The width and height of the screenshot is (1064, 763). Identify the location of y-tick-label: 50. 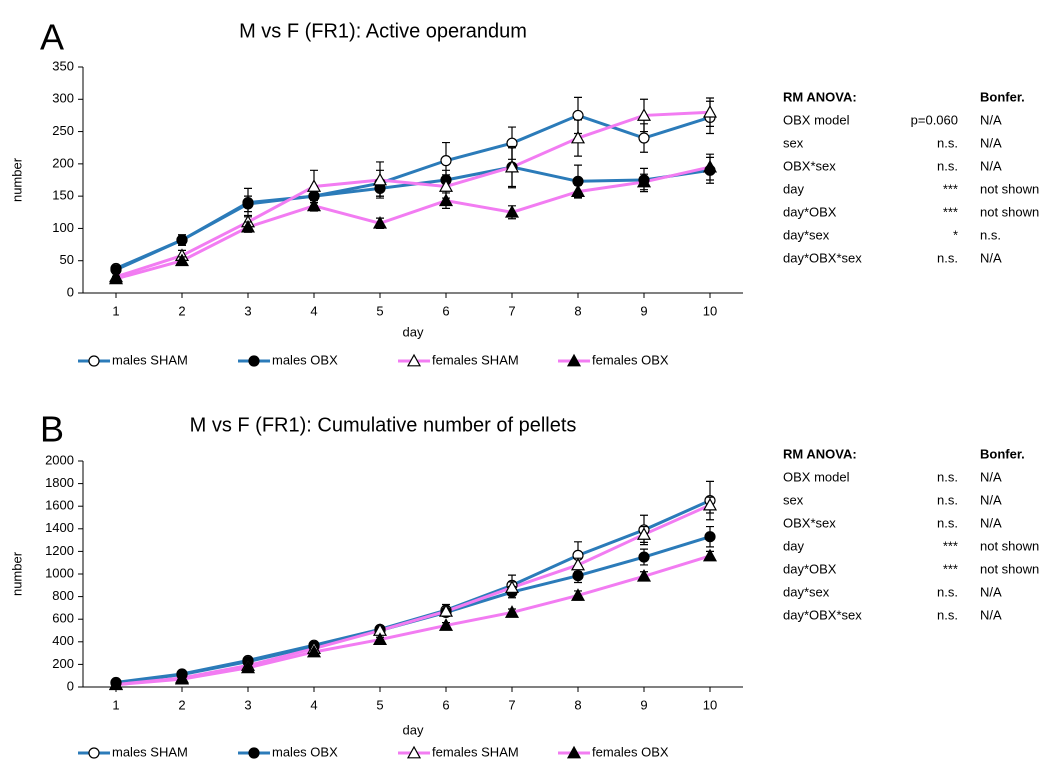
(67, 259).